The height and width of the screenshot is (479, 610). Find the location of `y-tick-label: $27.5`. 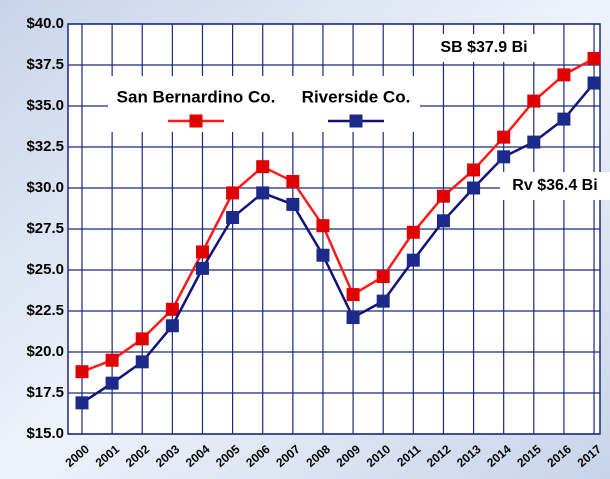

y-tick-label: $27.5 is located at coordinates (45, 228).